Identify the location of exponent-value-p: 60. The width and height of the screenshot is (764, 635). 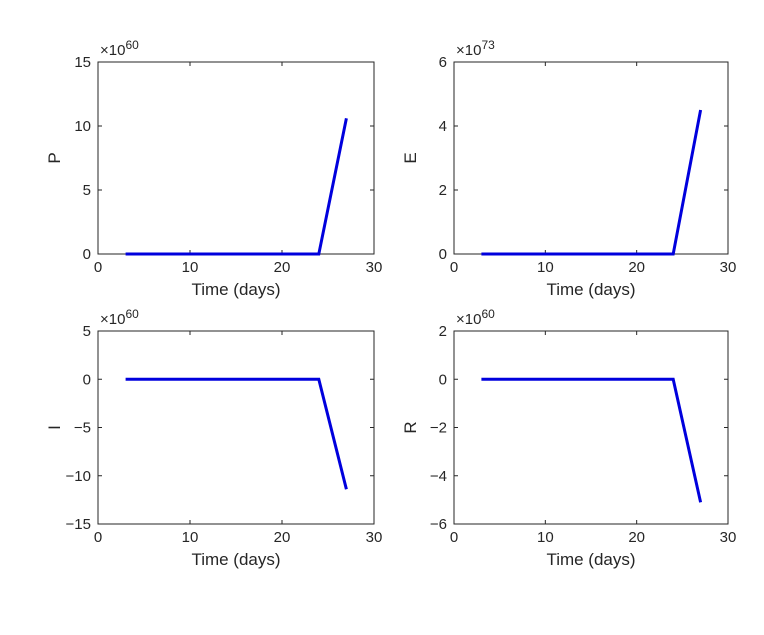
(132, 45).